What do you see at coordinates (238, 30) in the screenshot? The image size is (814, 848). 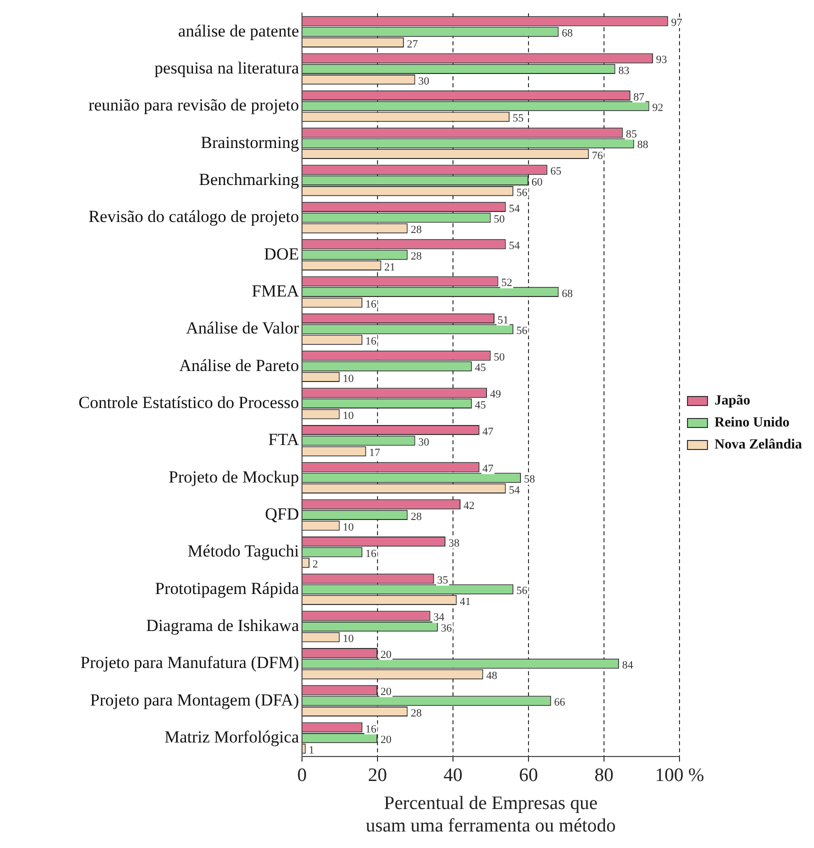 I see `y-tick-label: análise de patente` at bounding box center [238, 30].